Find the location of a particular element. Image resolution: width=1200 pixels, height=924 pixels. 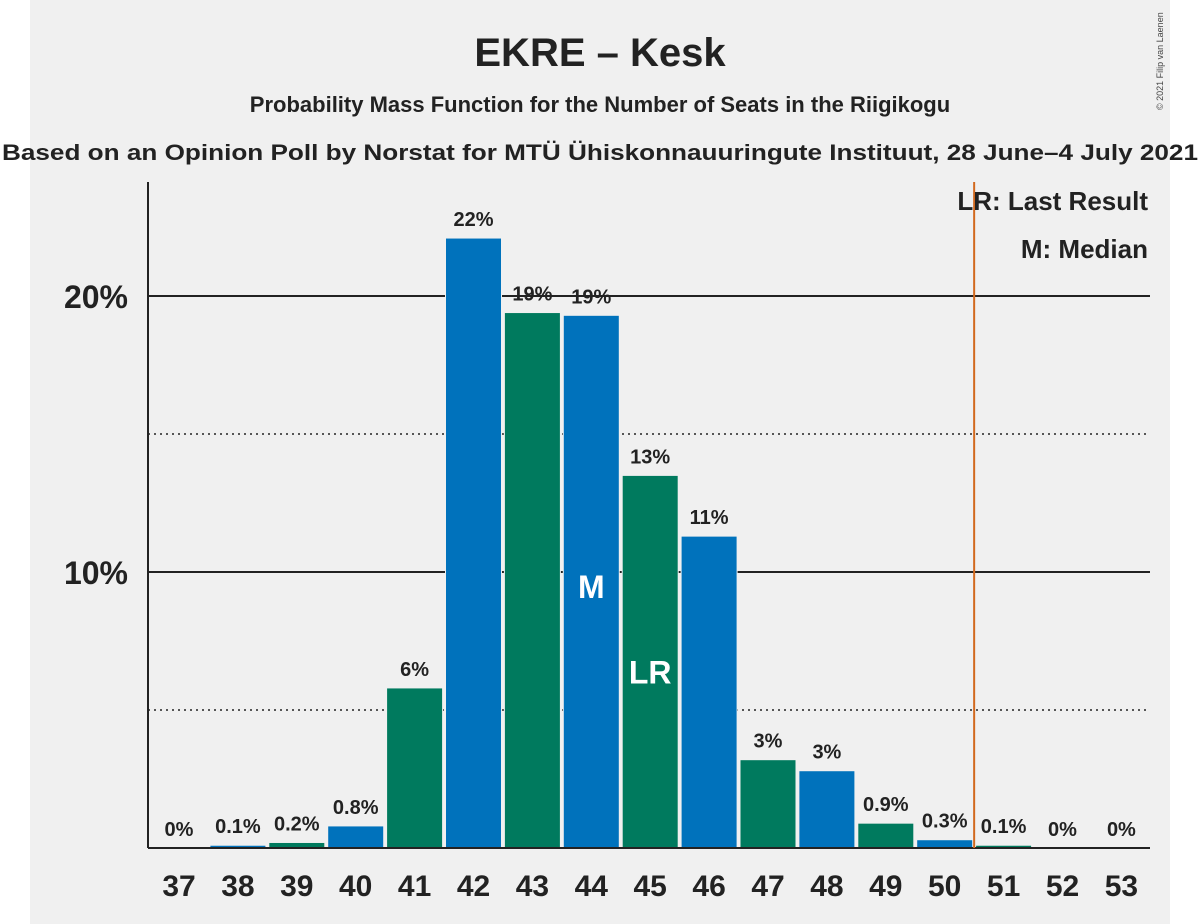

data-label-37: 0% is located at coordinates (179, 830).